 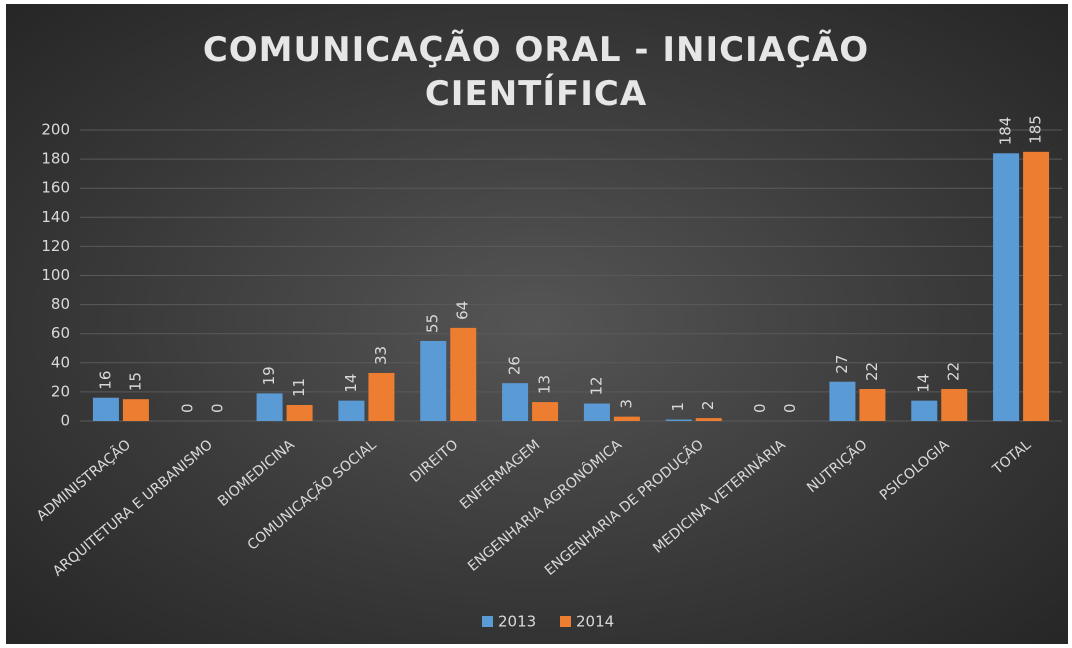 I want to click on x-tick-label: TOTAL, so click(x=1011, y=458).